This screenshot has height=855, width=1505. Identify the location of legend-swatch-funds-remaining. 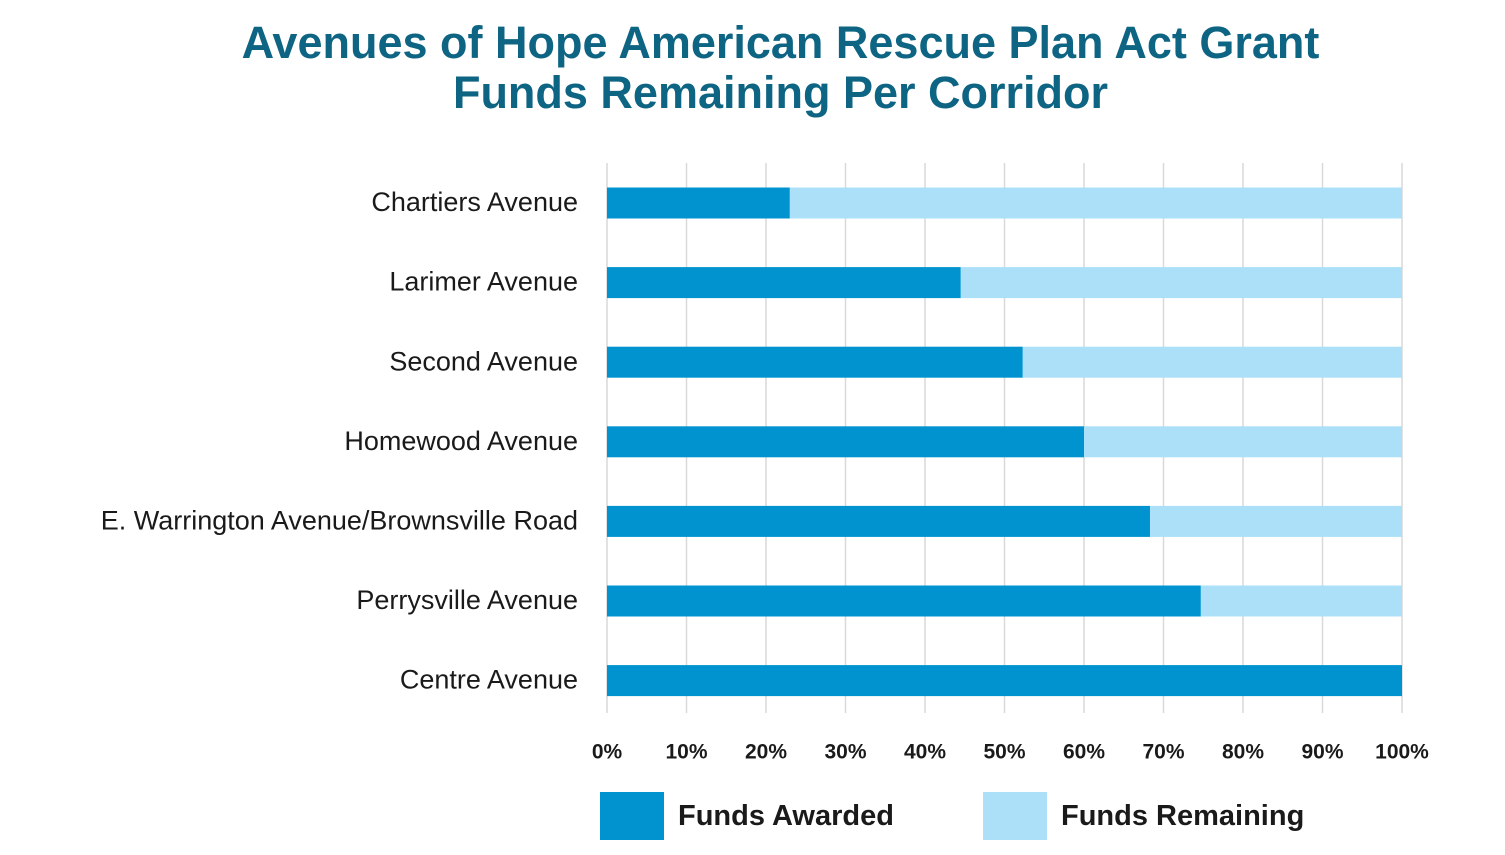
(1015, 816).